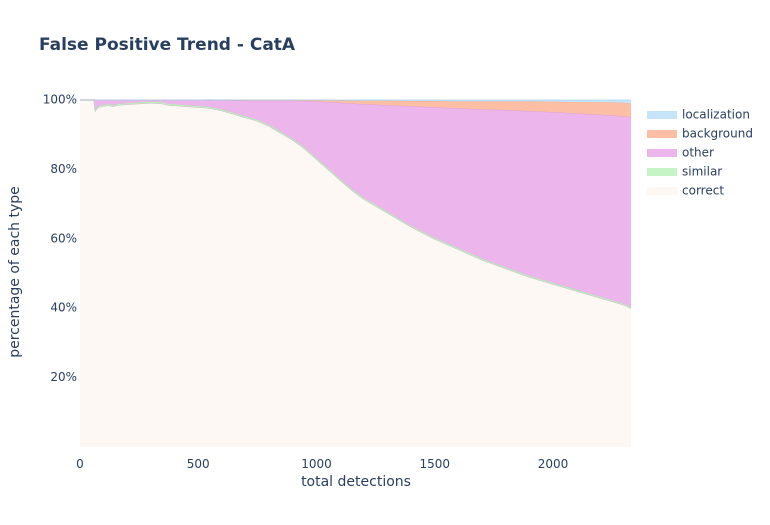 This screenshot has height=525, width=770. What do you see at coordinates (355, 101) in the screenshot?
I see `area-localization` at bounding box center [355, 101].